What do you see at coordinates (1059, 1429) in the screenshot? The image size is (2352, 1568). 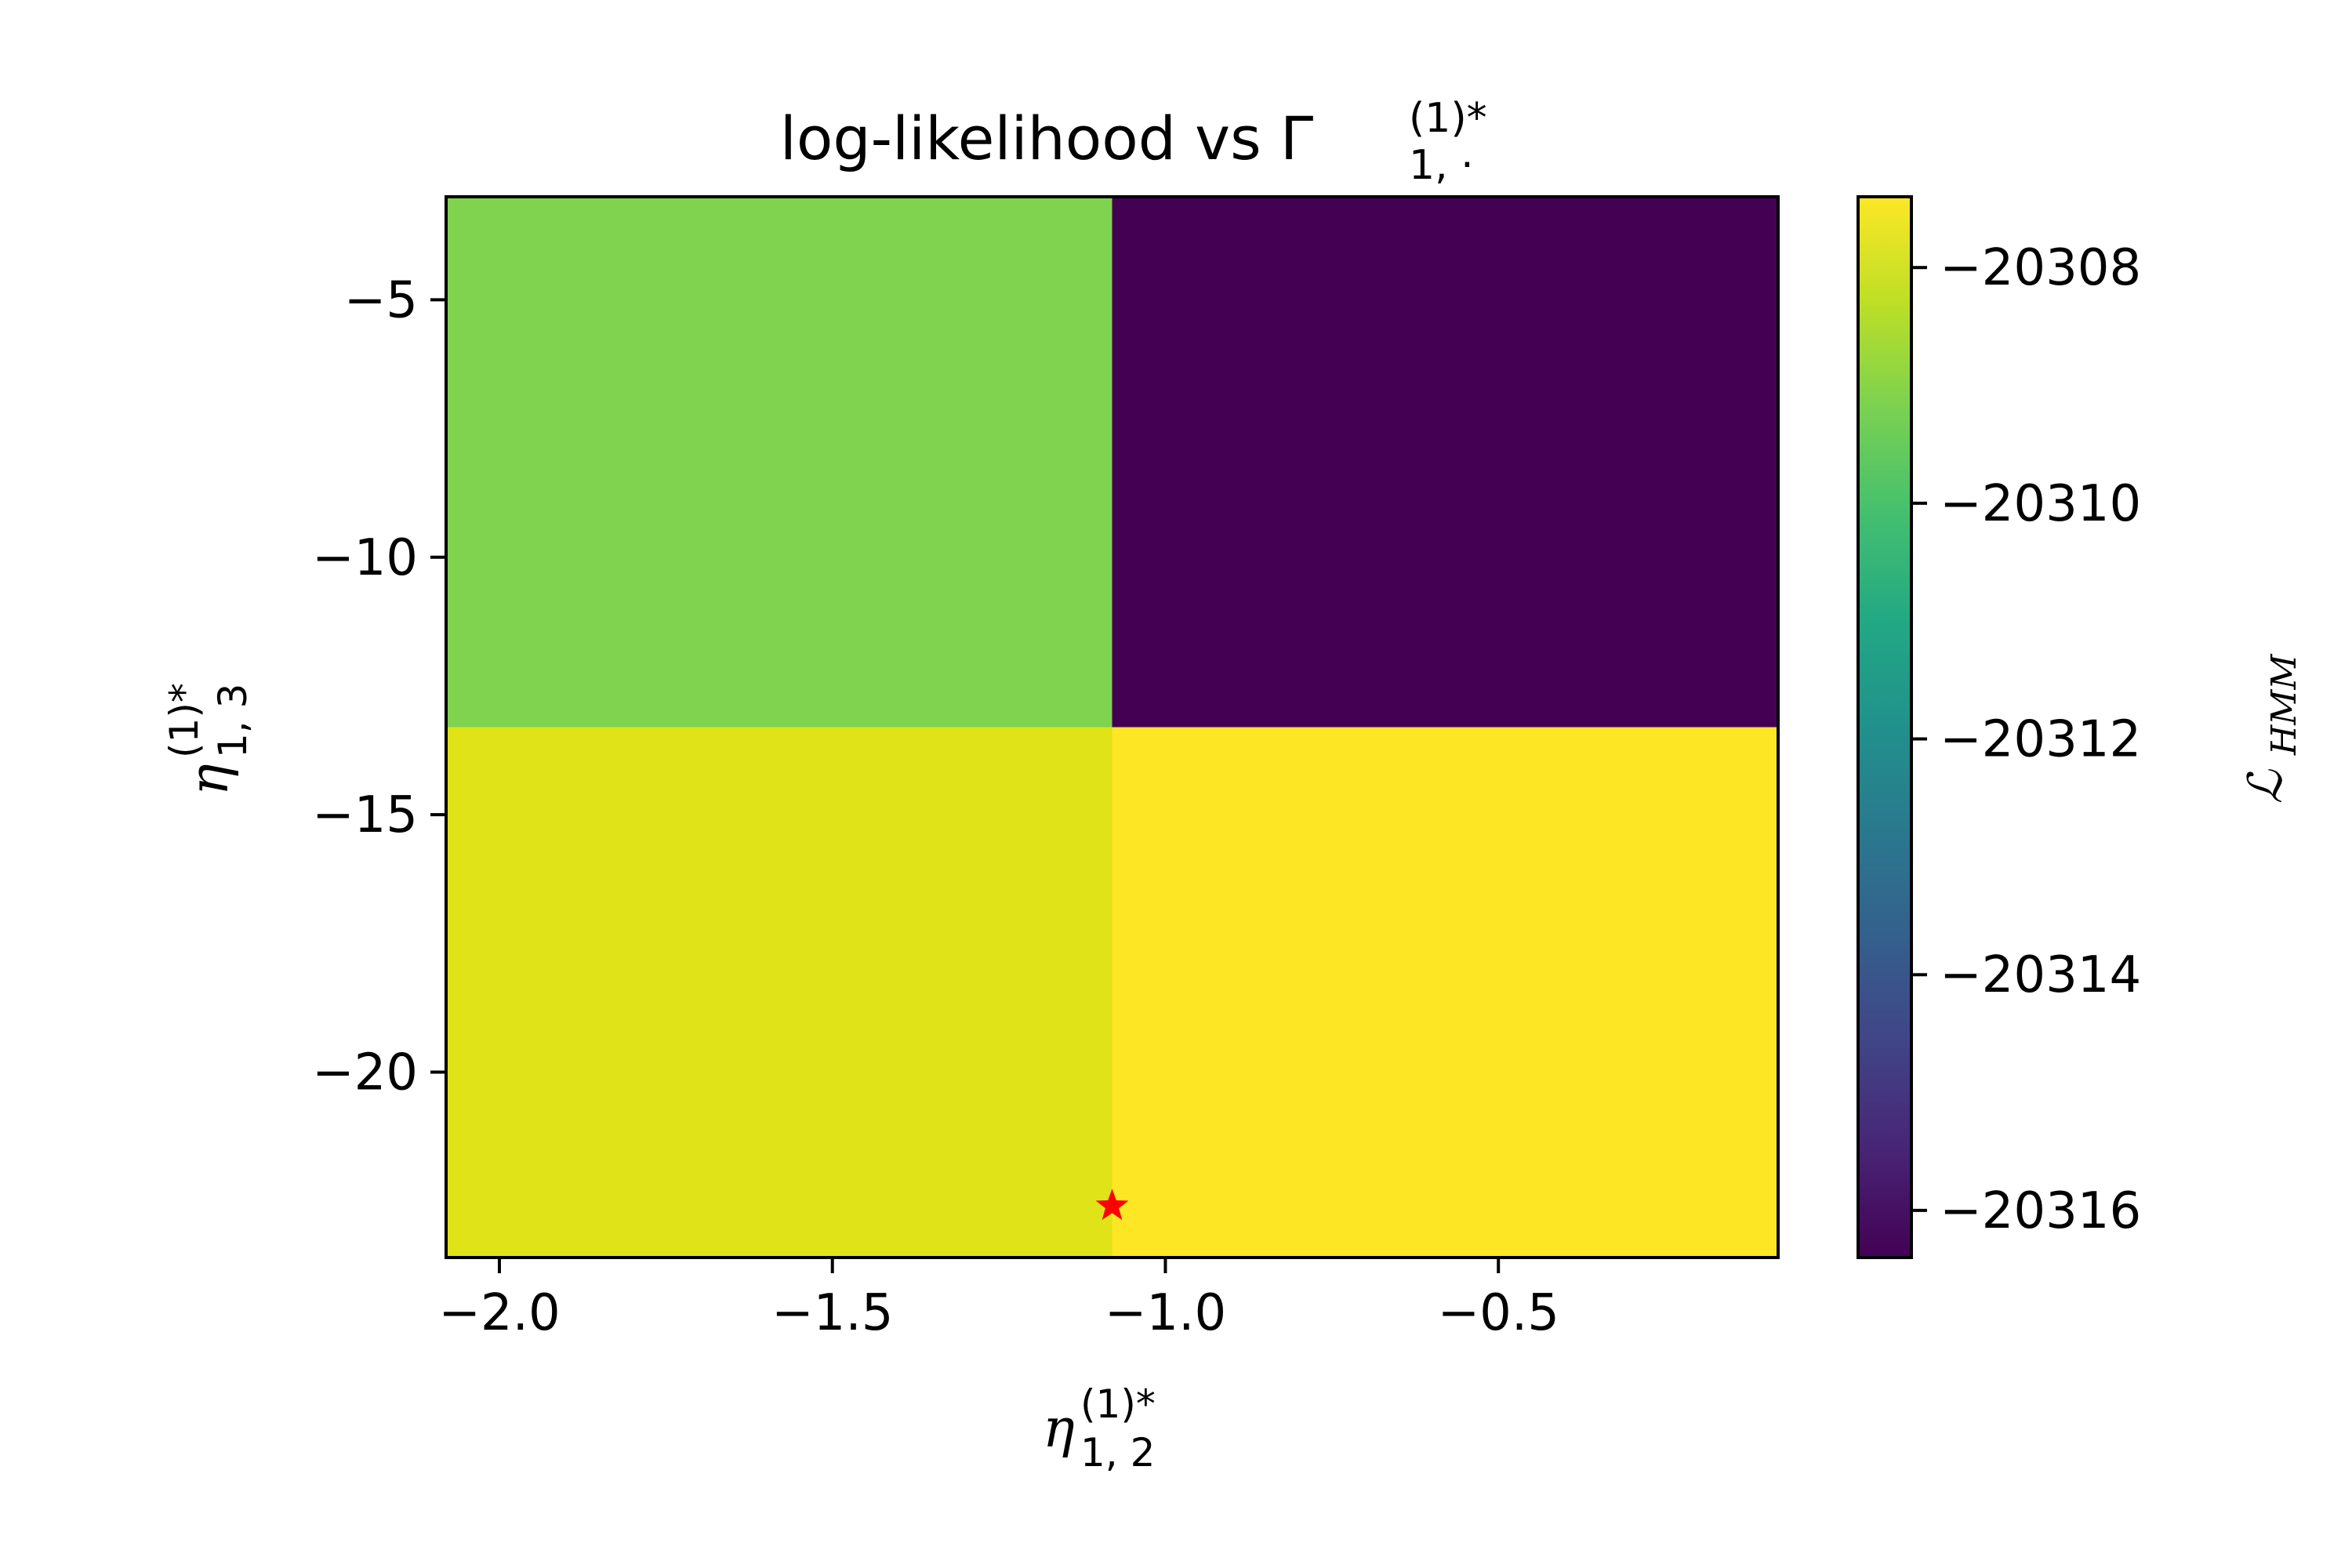 I see `x-axis-label: η` at bounding box center [1059, 1429].